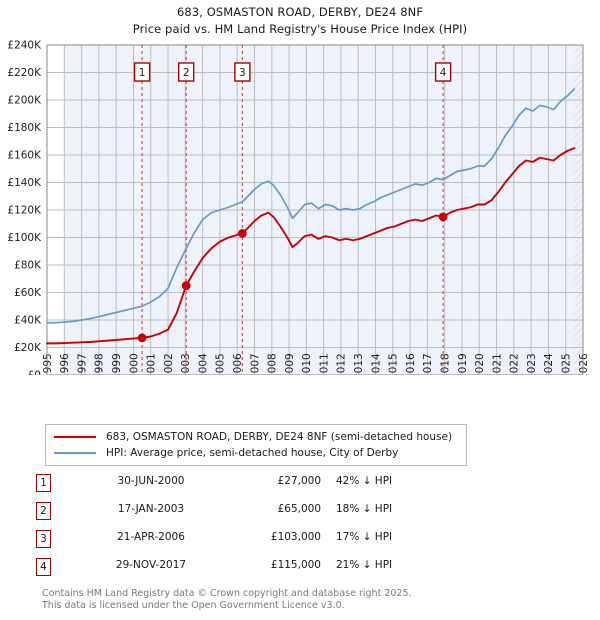  Describe the element at coordinates (246, 570) in the screenshot. I see `table-row: 4 29-NOV-2017 £115,000 21% ↓ HPI` at that location.